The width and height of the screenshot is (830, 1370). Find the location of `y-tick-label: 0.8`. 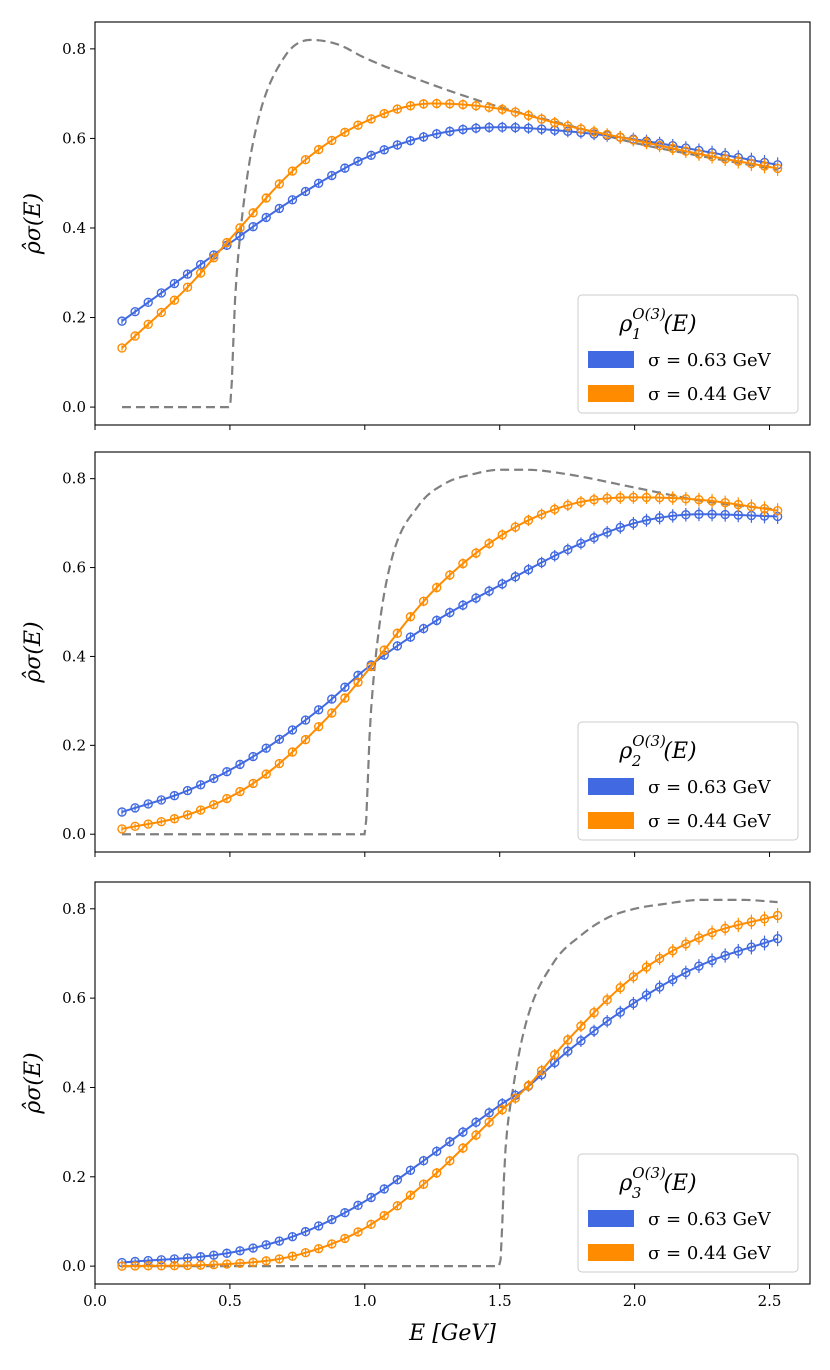

y-tick-label: 0.8 is located at coordinates (74, 49).